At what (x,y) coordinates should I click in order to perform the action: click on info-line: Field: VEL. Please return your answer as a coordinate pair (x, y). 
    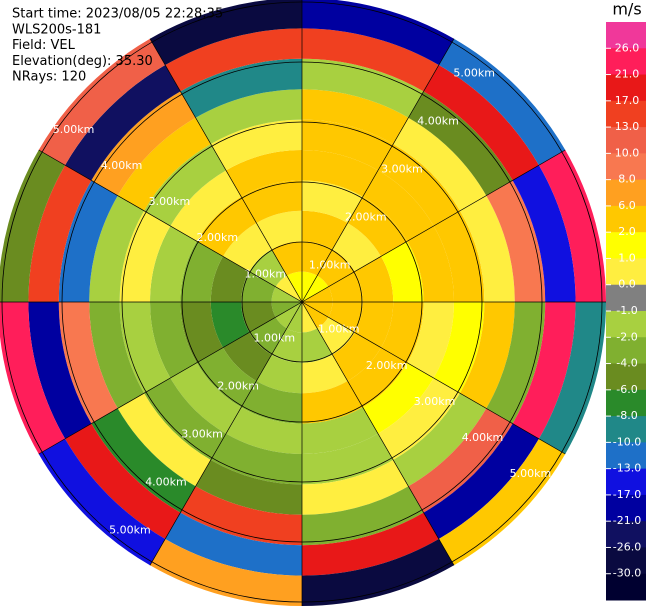
    Looking at the image, I should click on (44, 45).